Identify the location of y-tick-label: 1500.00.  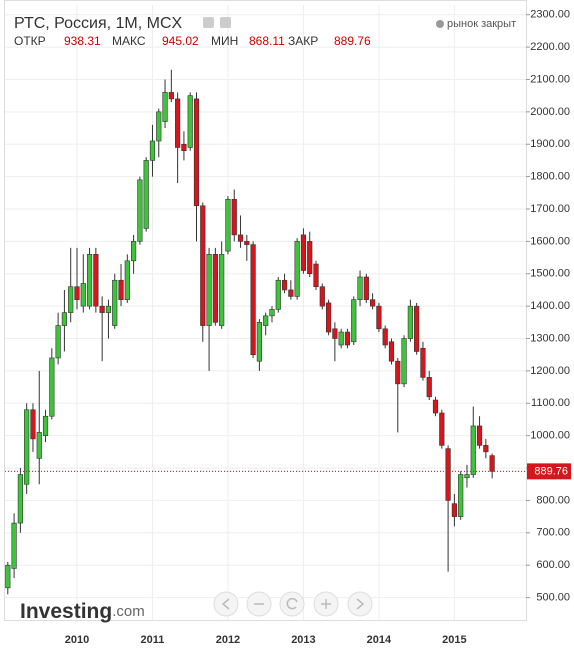
(550, 274).